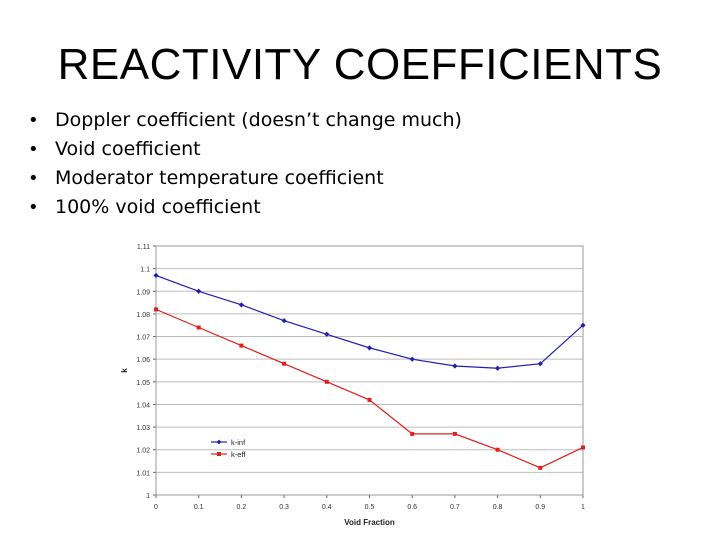  Describe the element at coordinates (143, 292) in the screenshot. I see `y-tick-label: 1.09` at that location.